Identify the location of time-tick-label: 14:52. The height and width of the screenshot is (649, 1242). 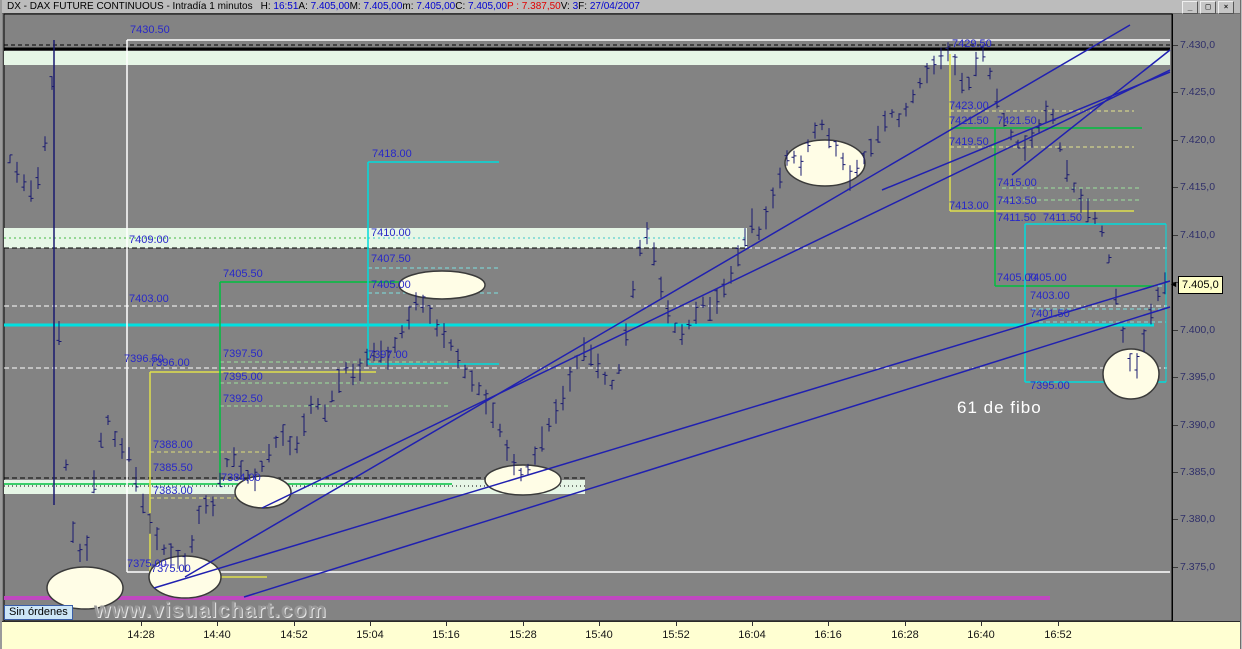
(294, 635).